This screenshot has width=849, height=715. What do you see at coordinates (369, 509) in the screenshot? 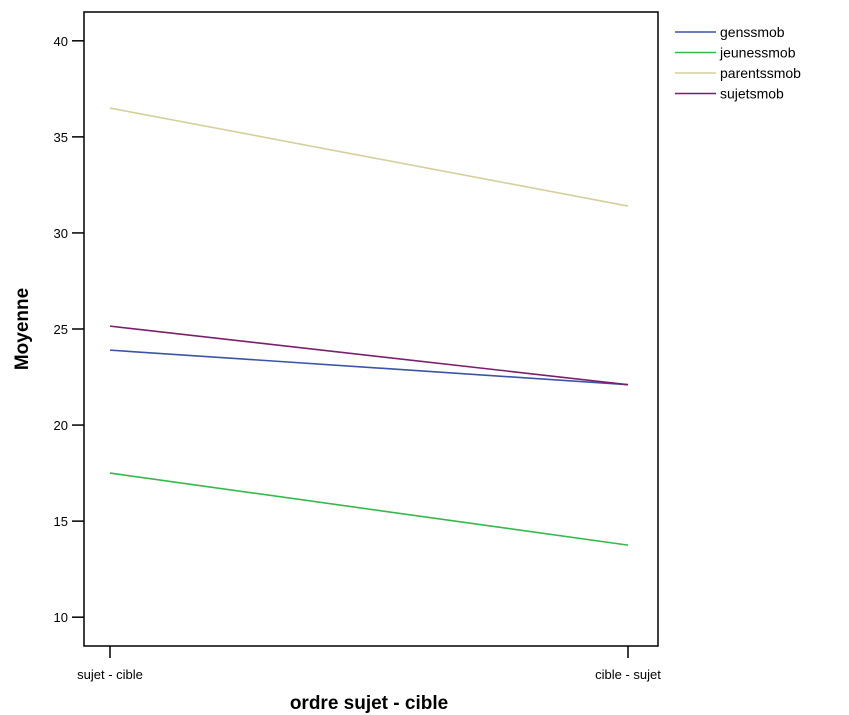
I see `series-line-jeunessmob` at bounding box center [369, 509].